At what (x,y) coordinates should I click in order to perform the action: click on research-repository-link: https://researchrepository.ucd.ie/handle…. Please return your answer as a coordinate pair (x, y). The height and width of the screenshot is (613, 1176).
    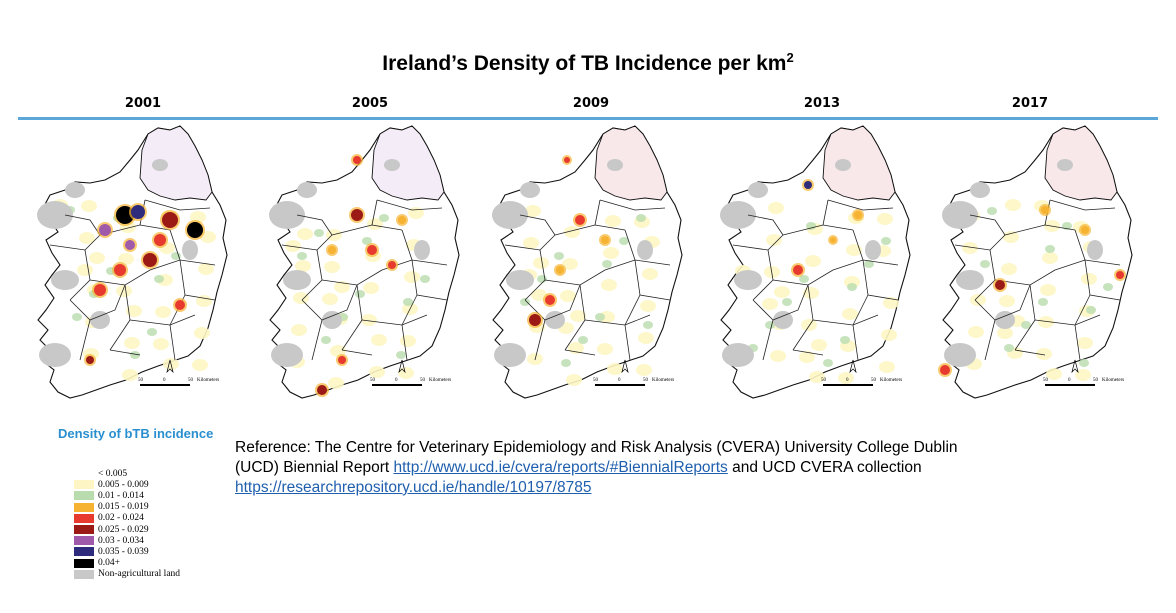
    Looking at the image, I should click on (413, 487).